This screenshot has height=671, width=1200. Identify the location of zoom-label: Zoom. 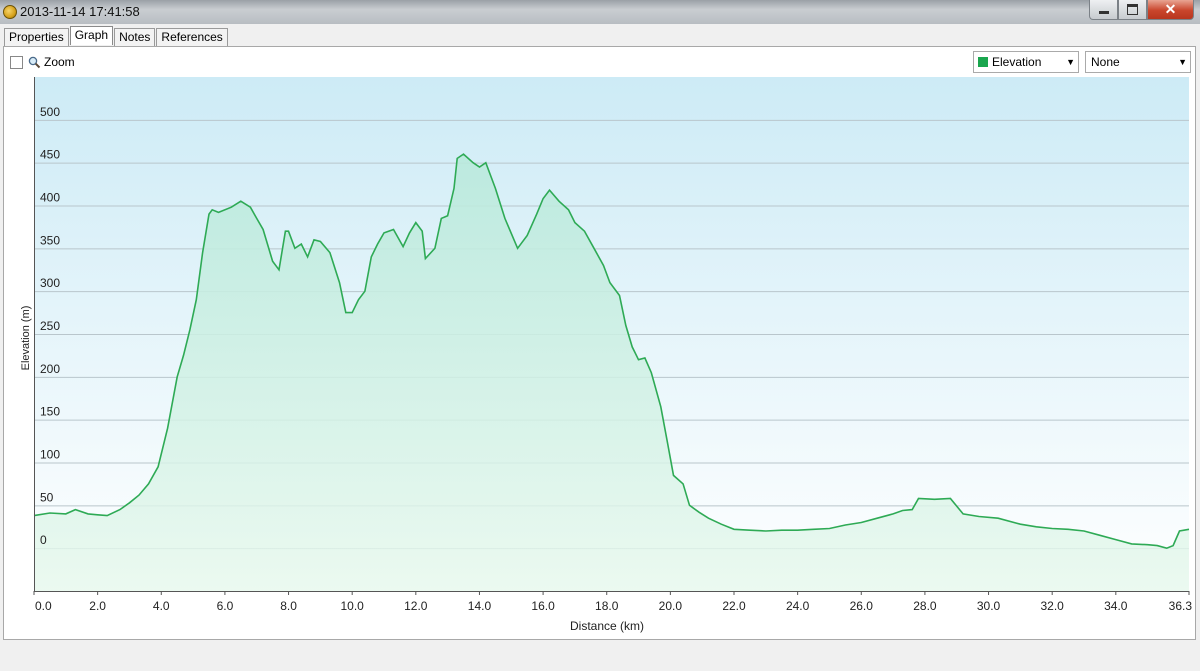
(59, 62).